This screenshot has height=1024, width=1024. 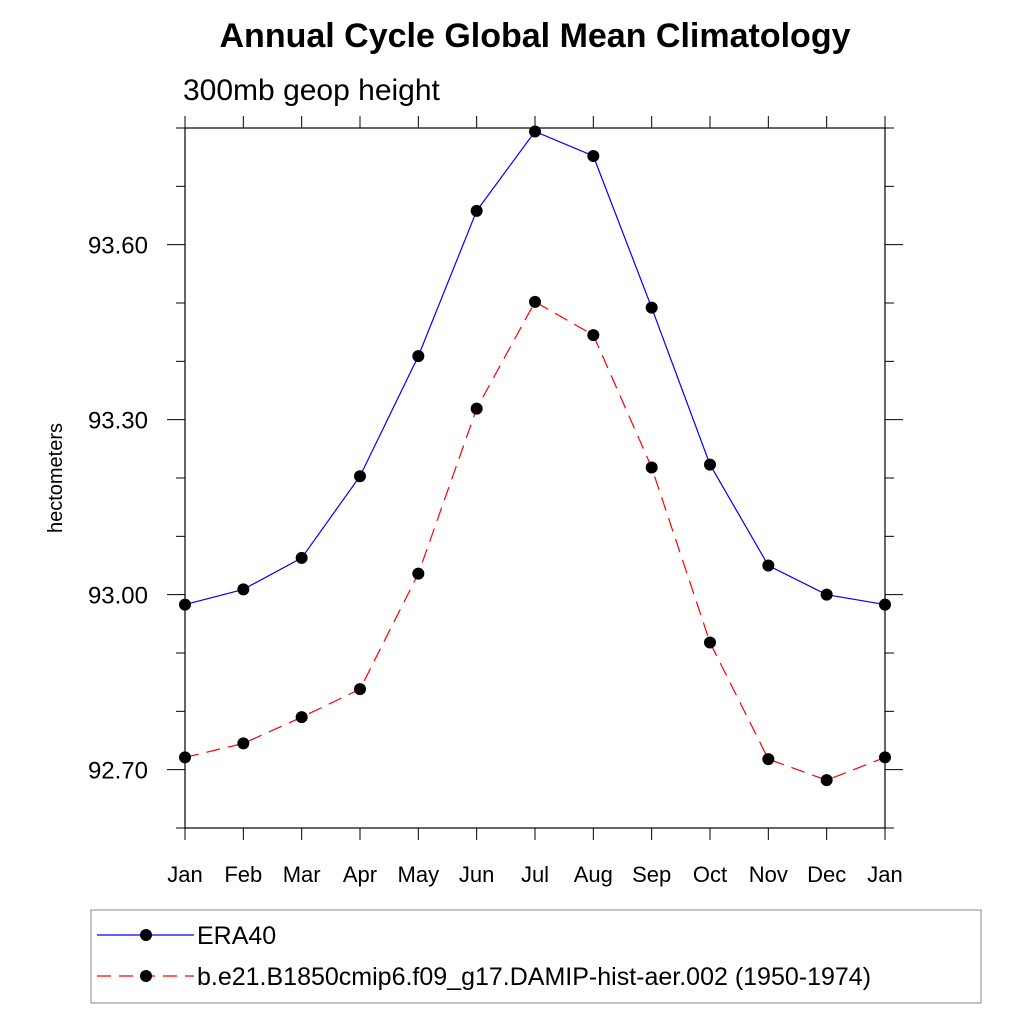 What do you see at coordinates (243, 874) in the screenshot?
I see `x-tick-label: Feb` at bounding box center [243, 874].